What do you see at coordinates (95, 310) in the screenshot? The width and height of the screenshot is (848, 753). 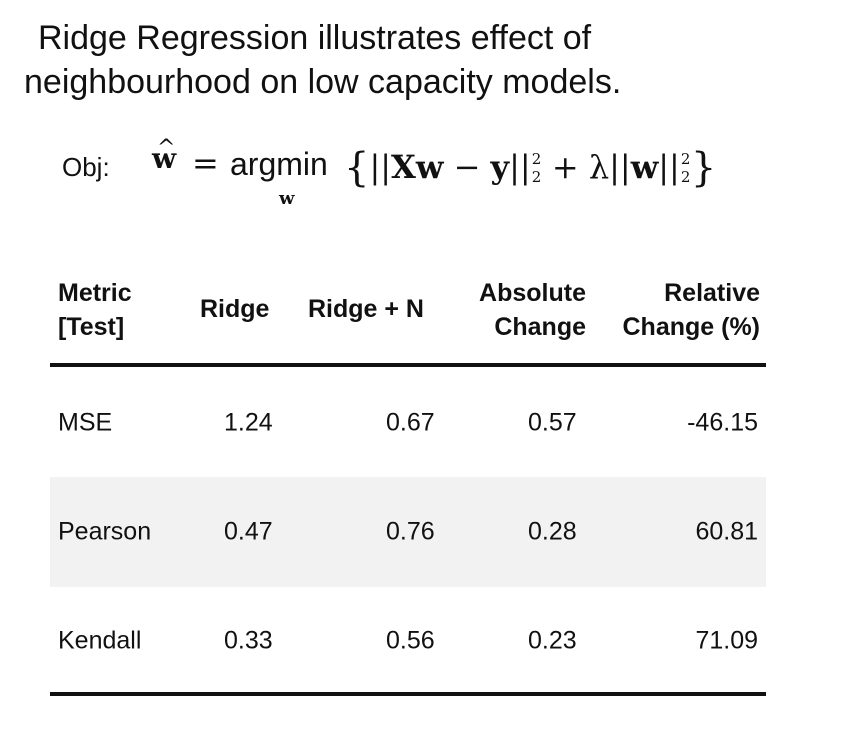 I see `header-metric: Metric [Test]` at bounding box center [95, 310].